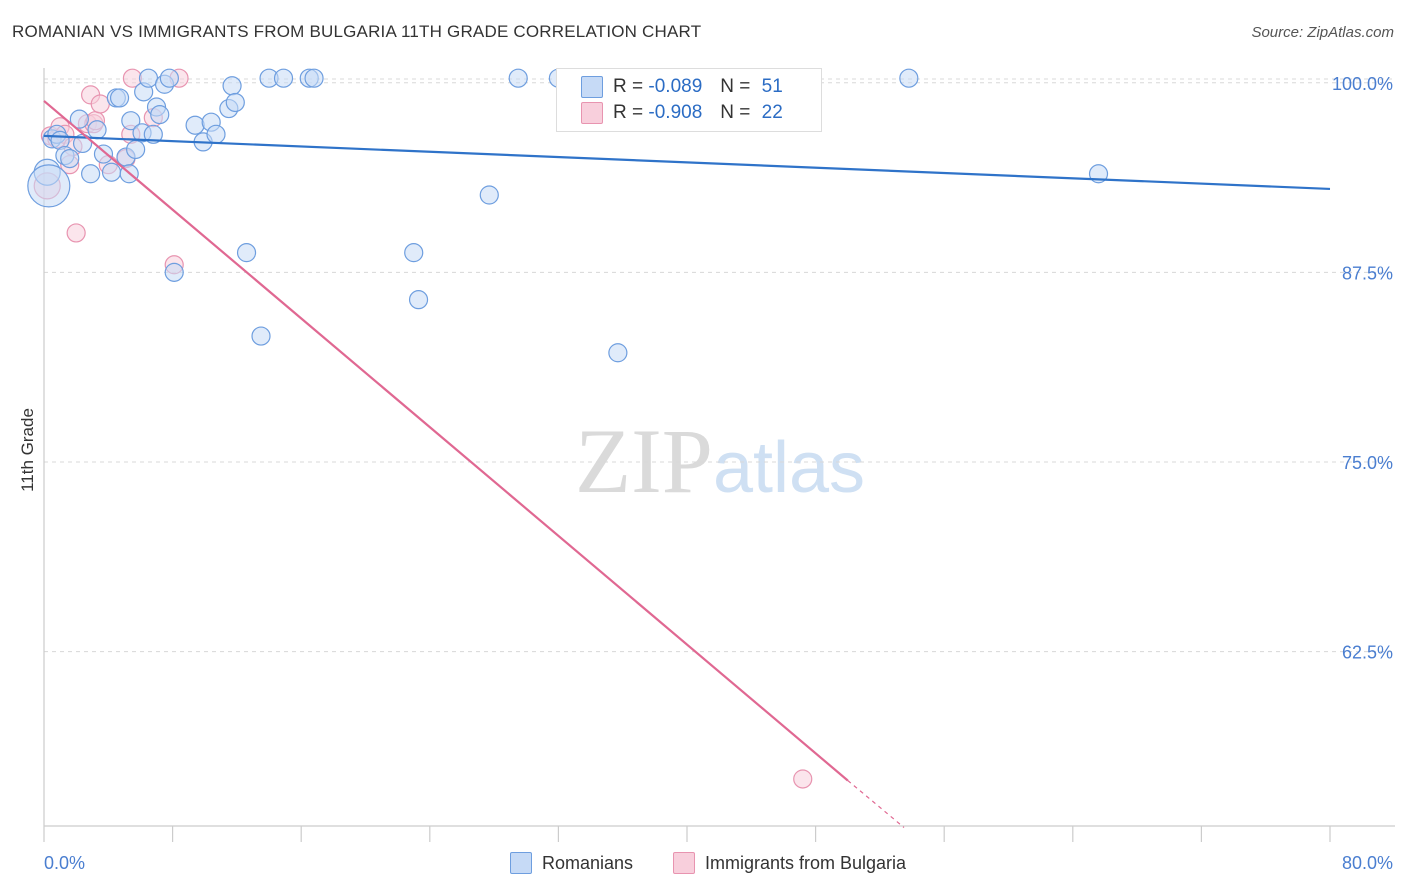  Describe the element at coordinates (689, 100) in the screenshot. I see `stats-legend: R = -0.089 N = 51 R = -0.908 N = 22` at that location.